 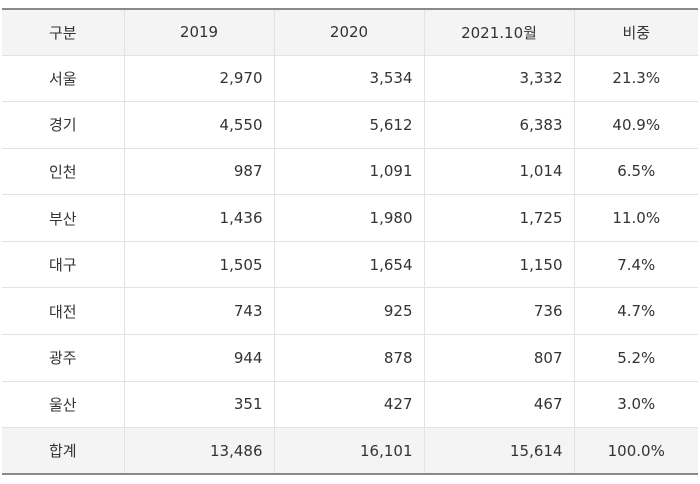 What do you see at coordinates (635, 218) in the screenshot?
I see `cell-share: 11.0%` at bounding box center [635, 218].